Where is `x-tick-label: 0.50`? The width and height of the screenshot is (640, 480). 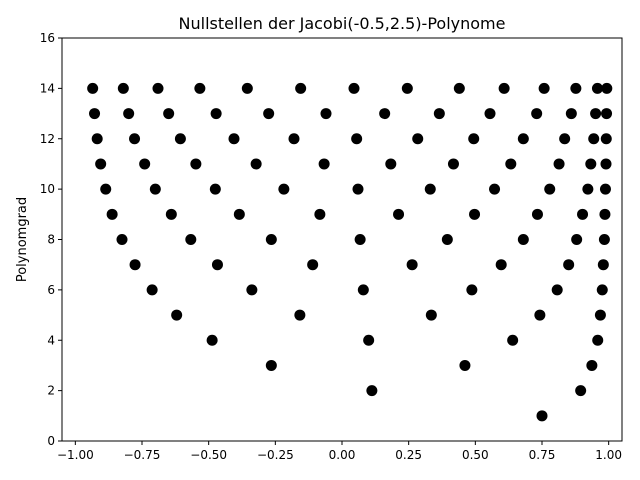
x-tick-label: 0.50 is located at coordinates (475, 455).